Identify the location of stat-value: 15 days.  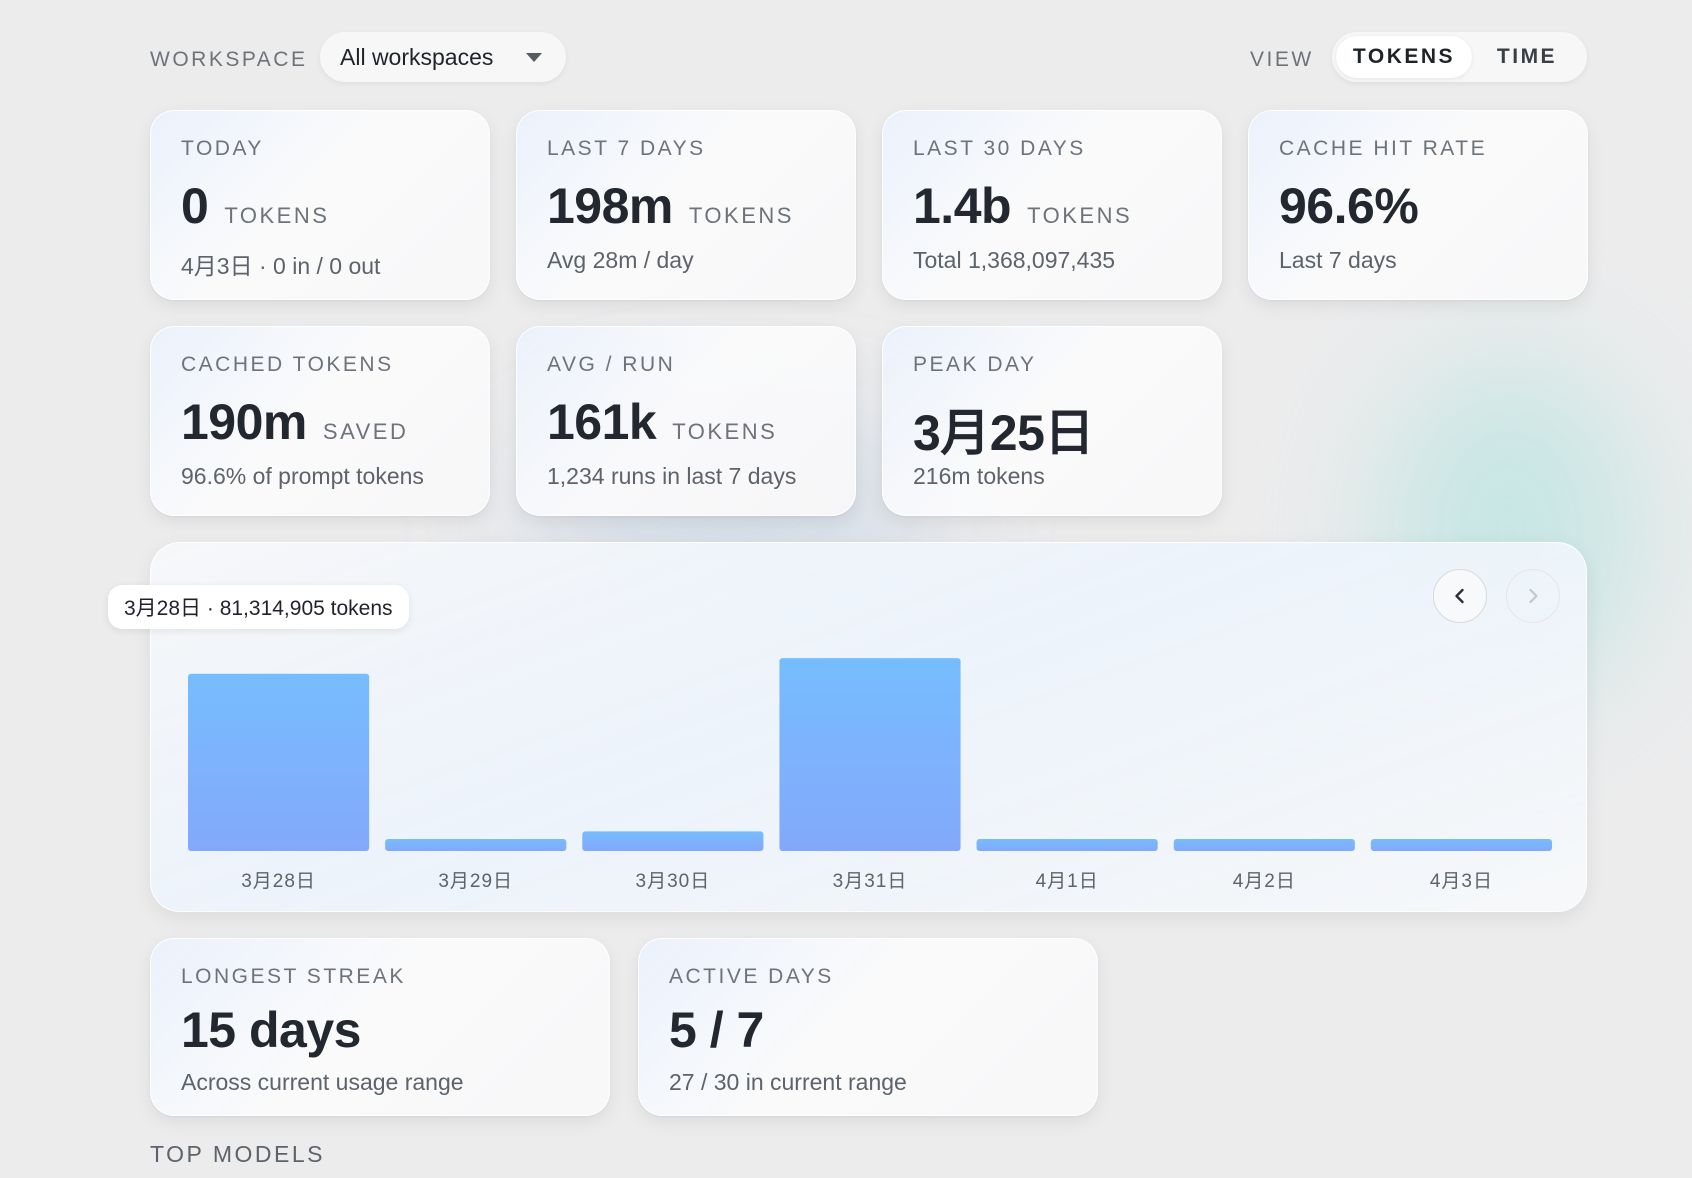
(271, 1030).